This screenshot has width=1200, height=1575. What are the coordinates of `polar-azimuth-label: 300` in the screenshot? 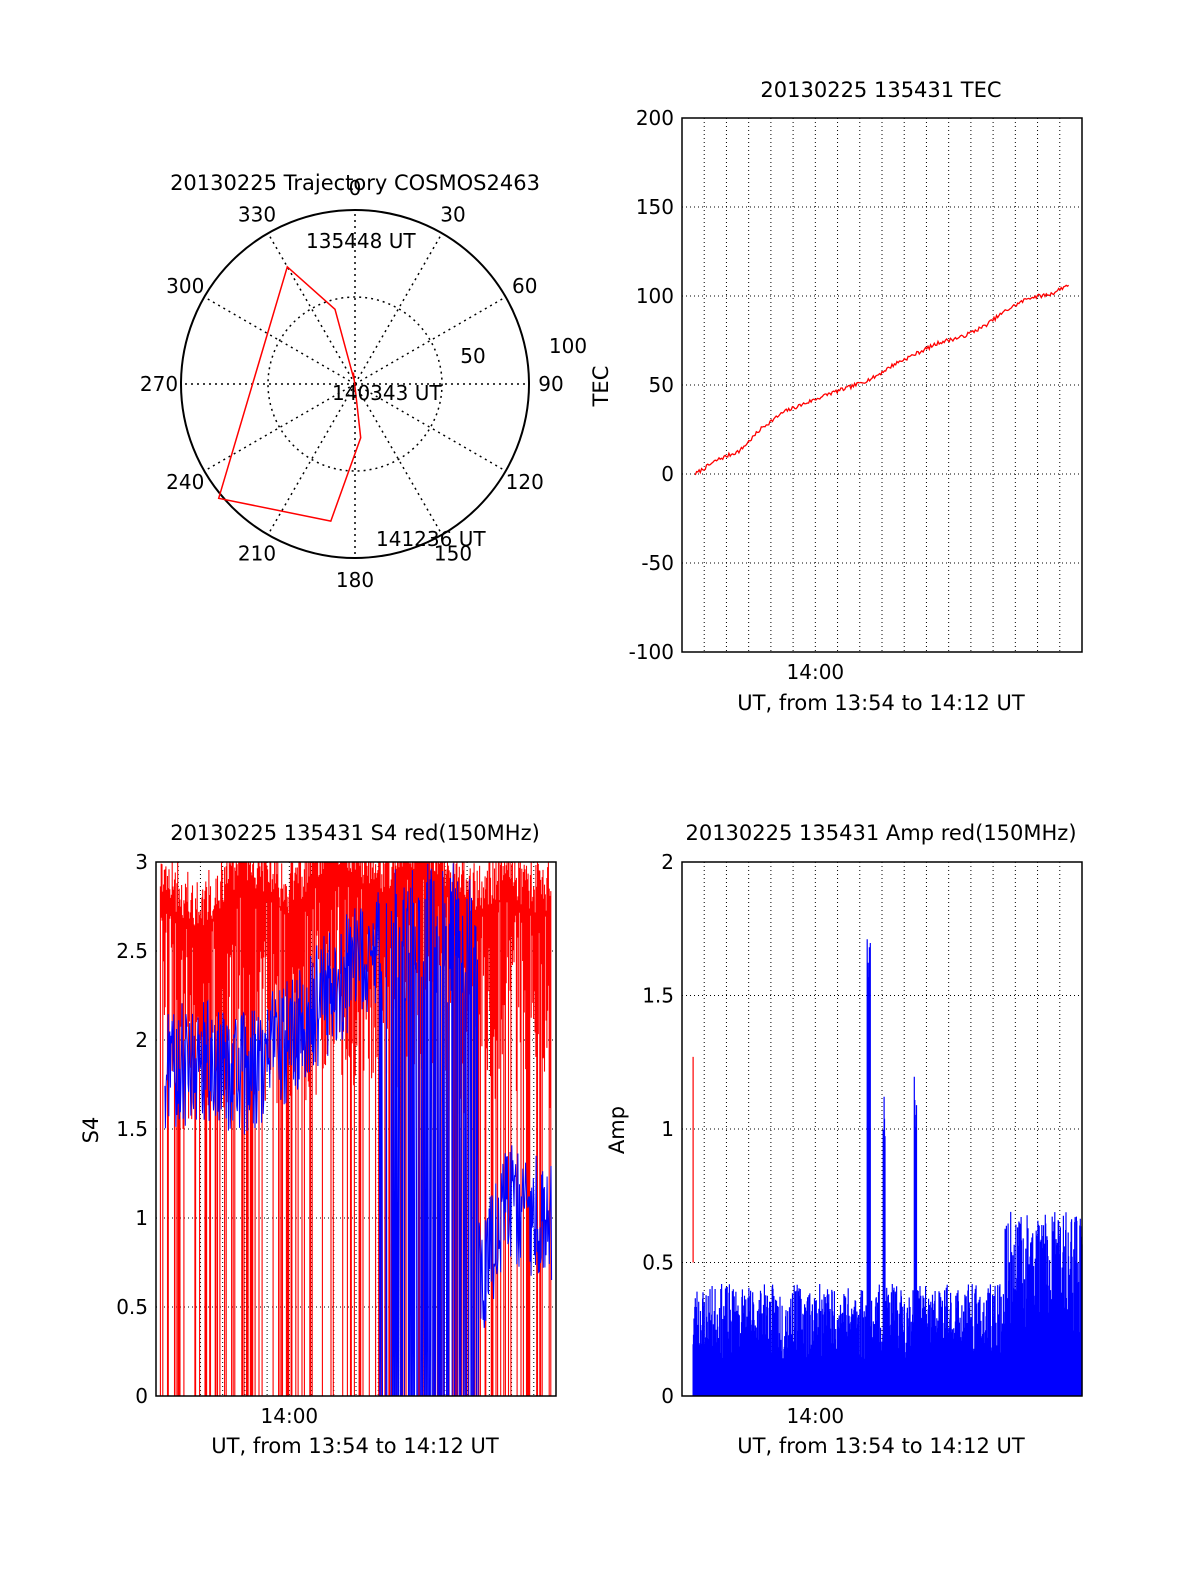 It's located at (185, 286).